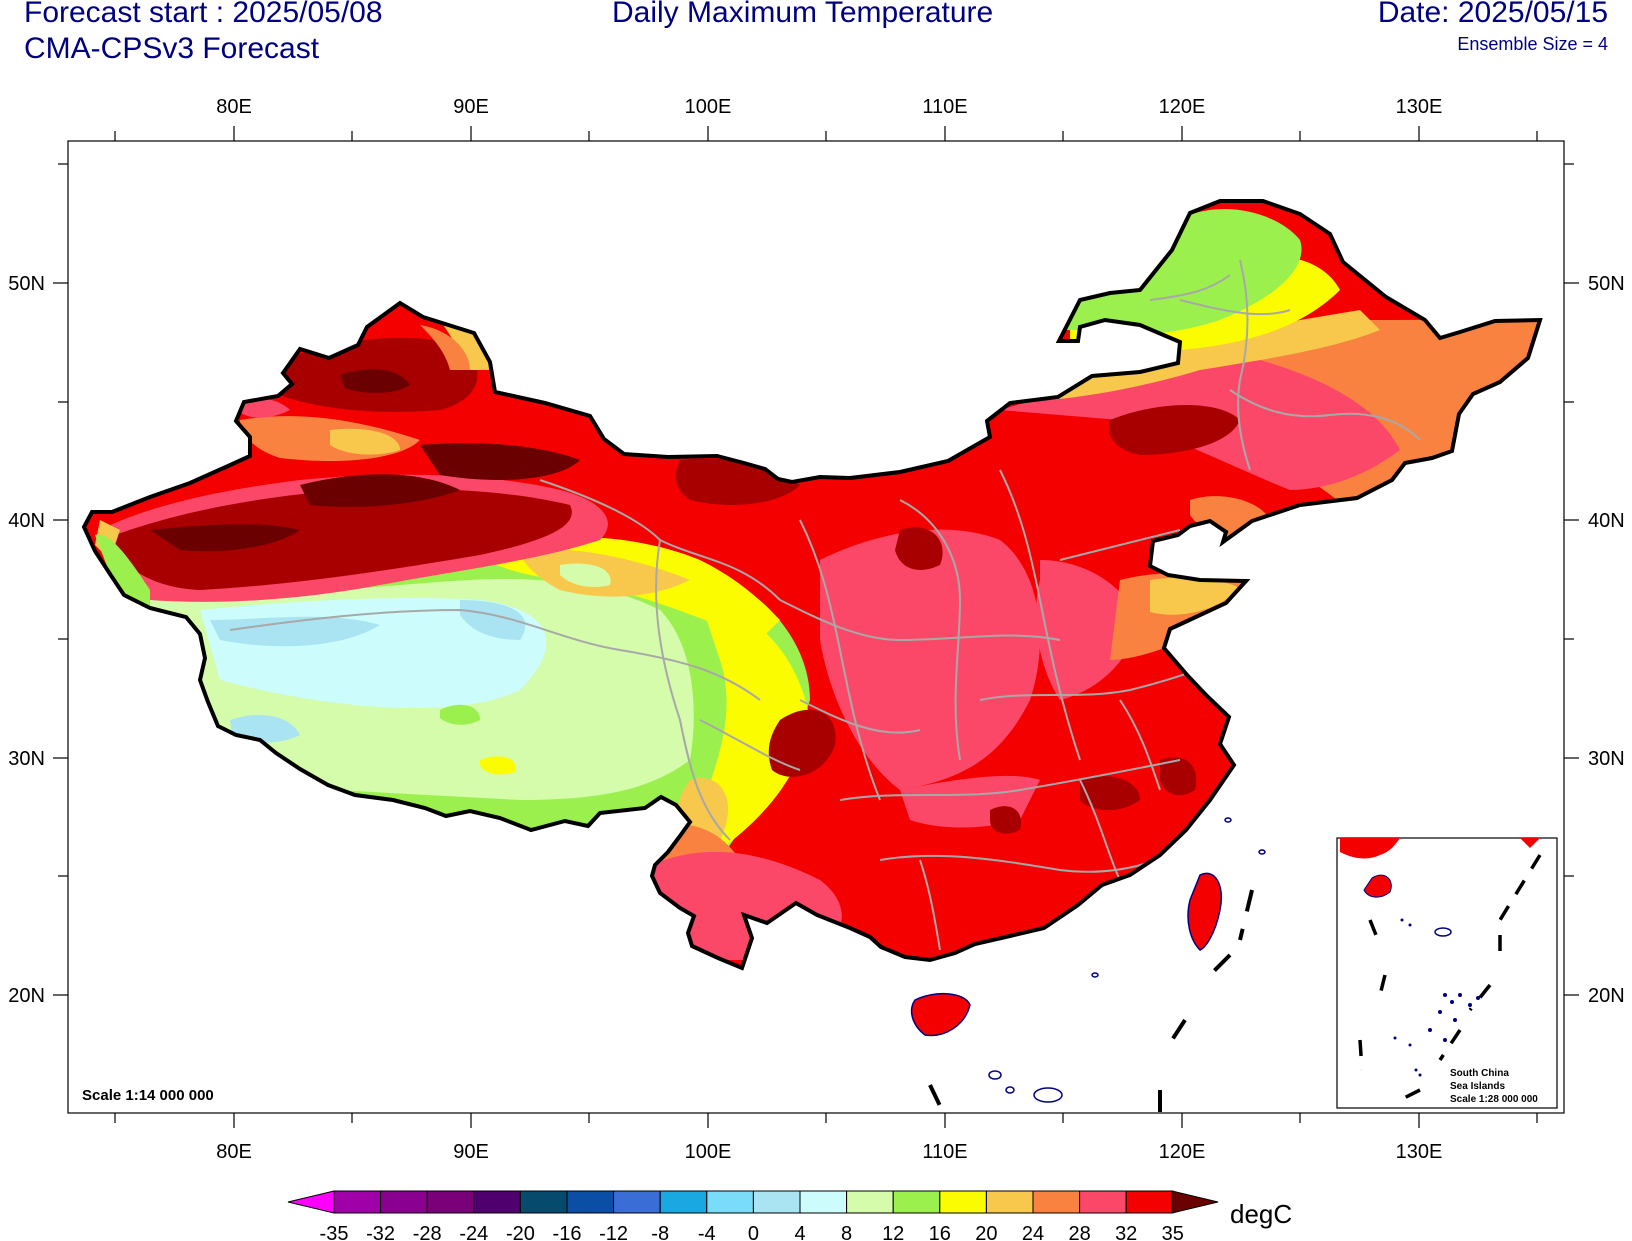  Describe the element at coordinates (708, 107) in the screenshot. I see `lon-label-100e-top: 100E` at that location.